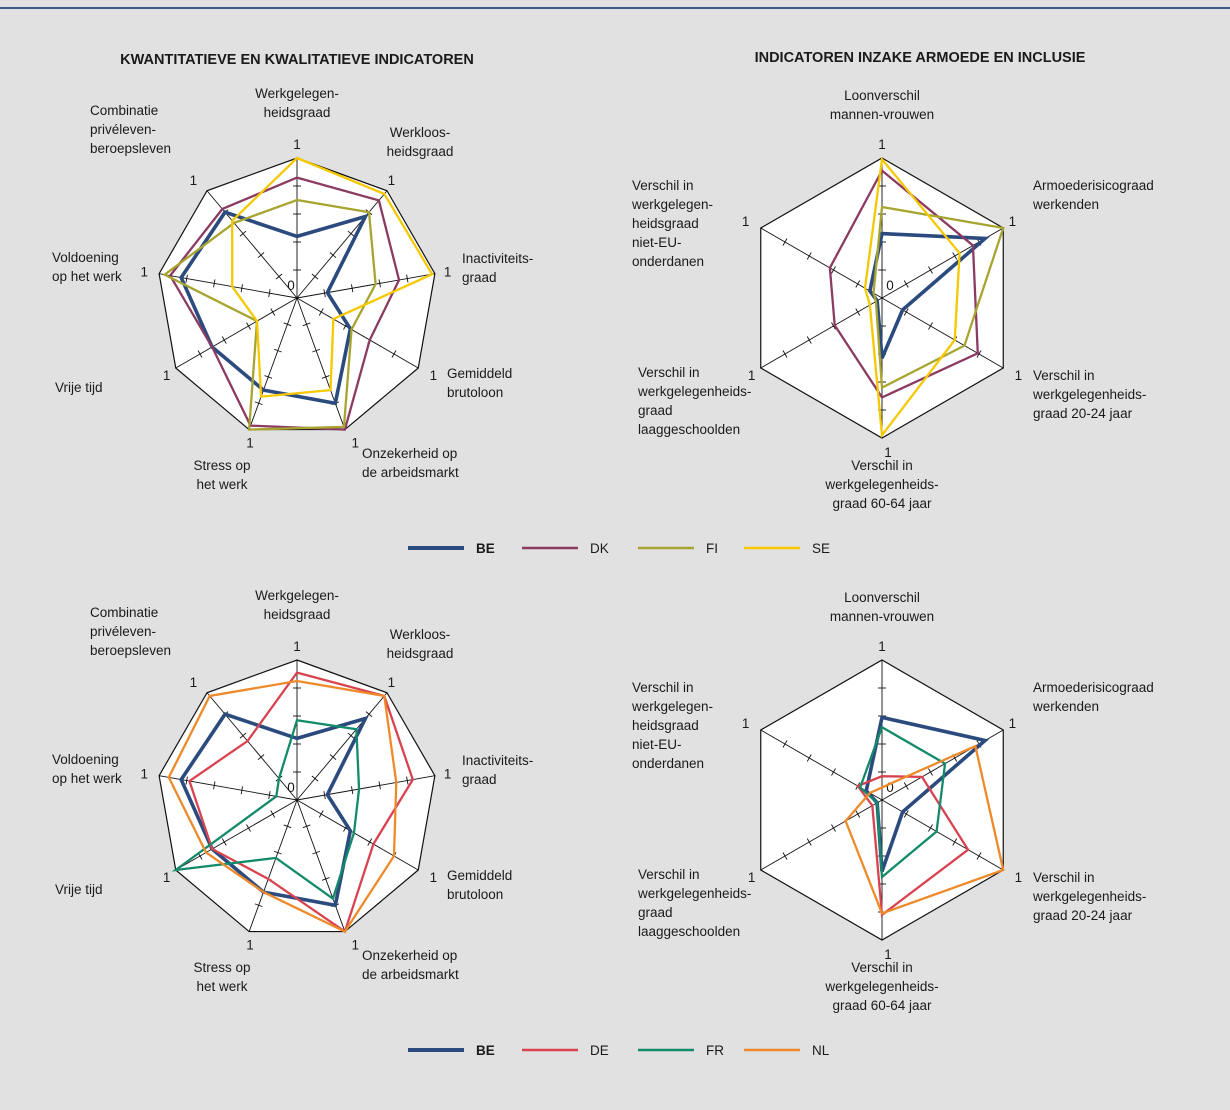 The width and height of the screenshot is (1230, 1110). Describe the element at coordinates (85, 759) in the screenshot. I see `axis-label: Voldoening` at that location.